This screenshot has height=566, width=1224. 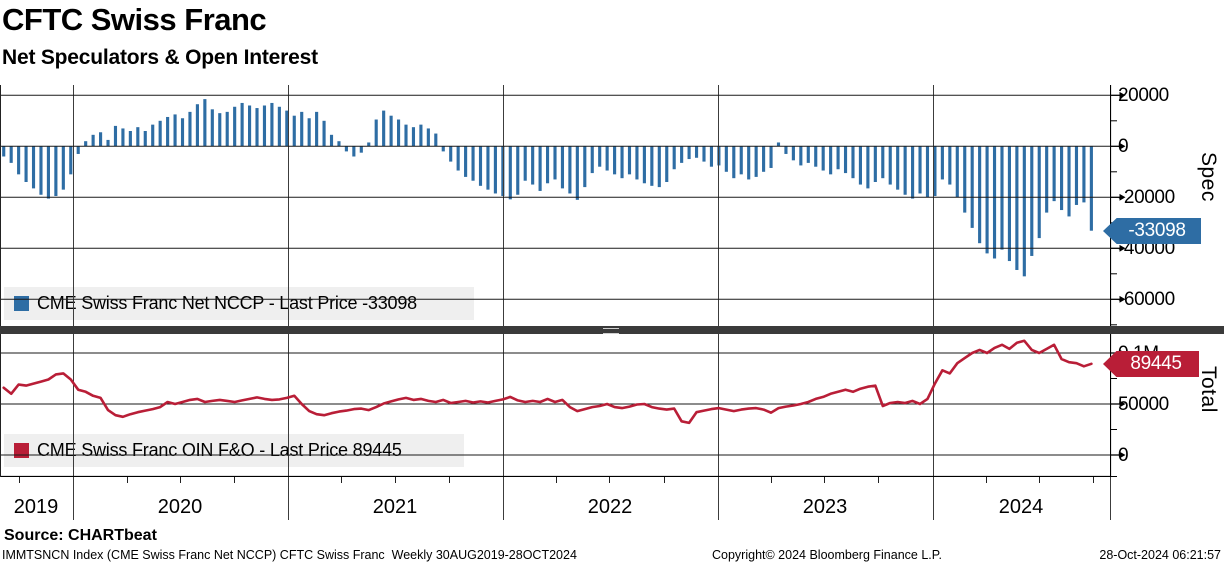 I want to click on statusbar-timestamp: 28-Oct-2024 06:21:57, so click(x=1160, y=555).